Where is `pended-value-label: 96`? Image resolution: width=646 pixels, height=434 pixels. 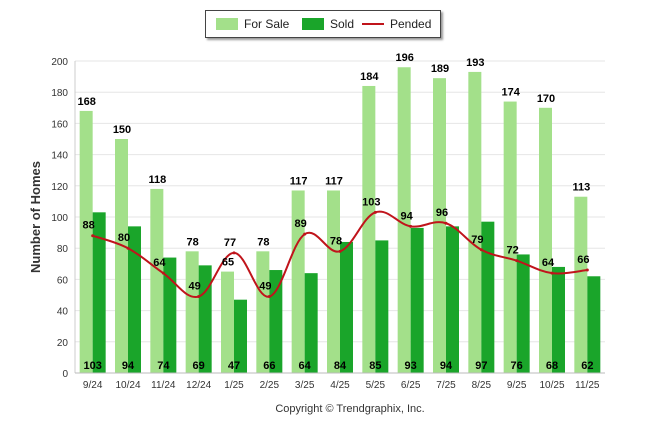 pended-value-label: 96 is located at coordinates (442, 213).